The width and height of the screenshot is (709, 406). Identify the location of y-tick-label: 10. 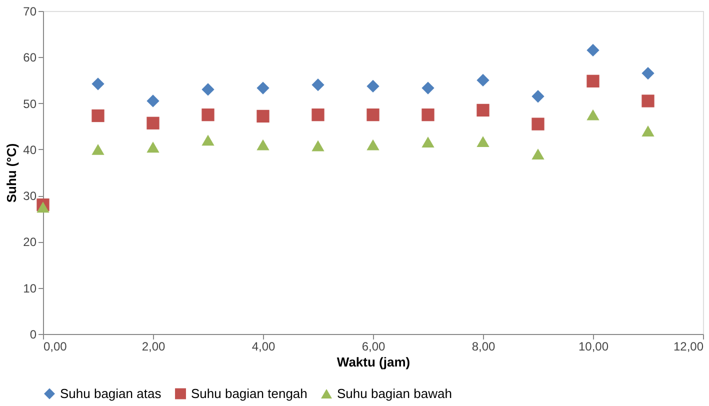
(30, 288).